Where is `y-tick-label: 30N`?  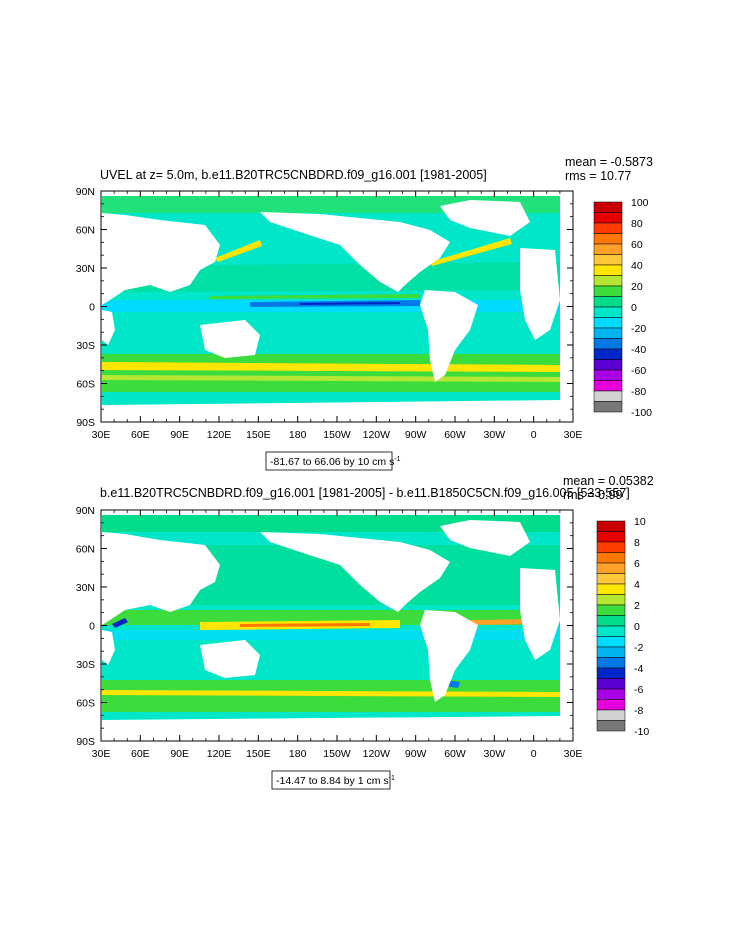 y-tick-label: 30N is located at coordinates (85, 588).